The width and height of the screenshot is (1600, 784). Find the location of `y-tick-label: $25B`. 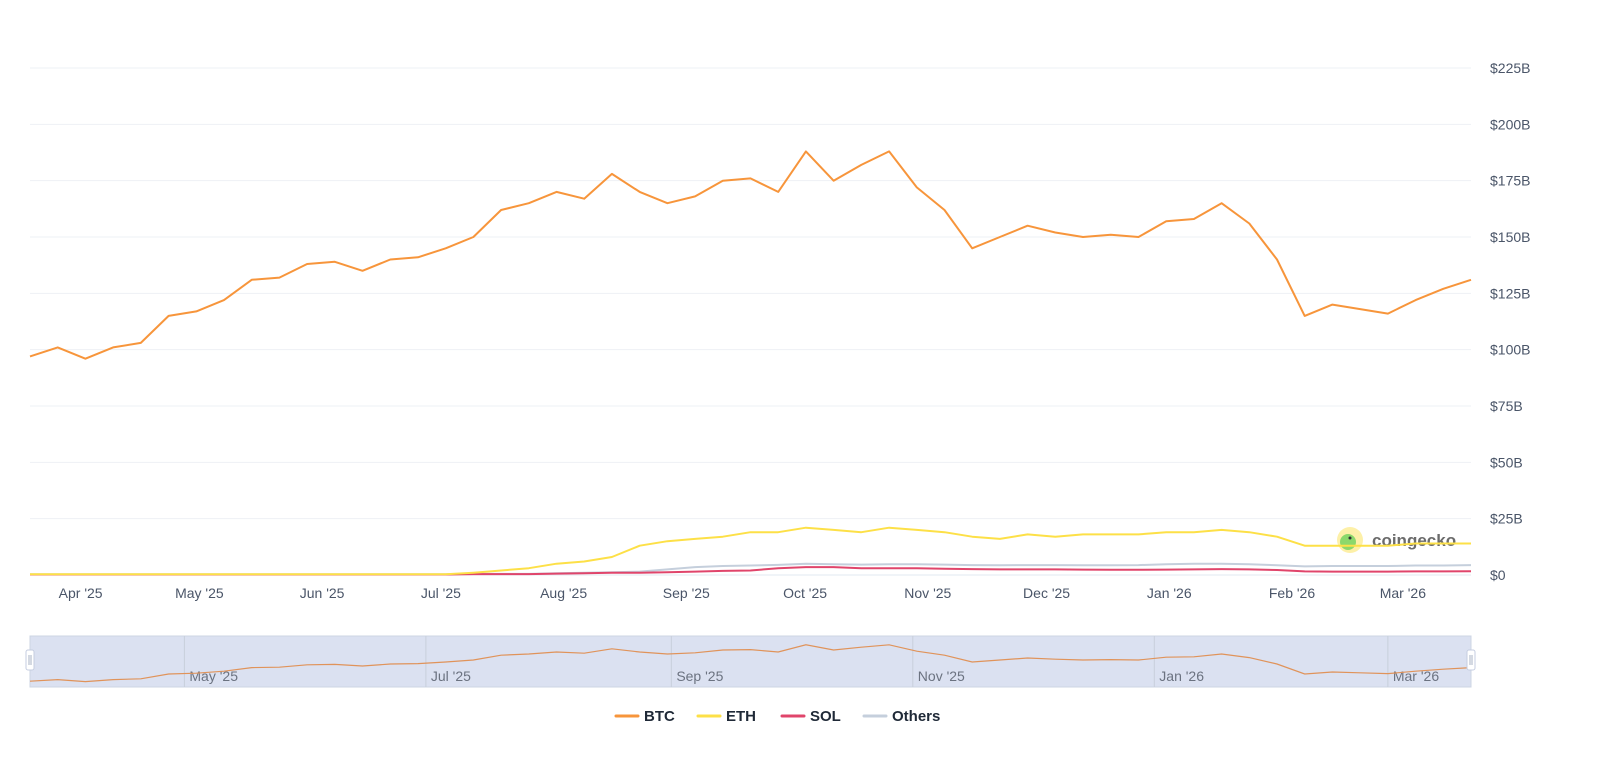

y-tick-label: $25B is located at coordinates (1506, 519).